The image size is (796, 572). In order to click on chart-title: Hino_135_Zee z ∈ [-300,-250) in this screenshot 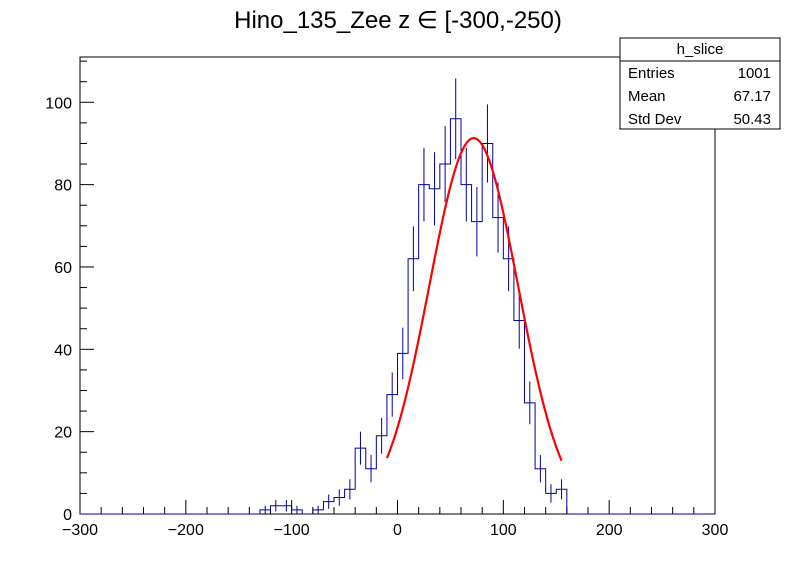, I will do `click(398, 20)`.